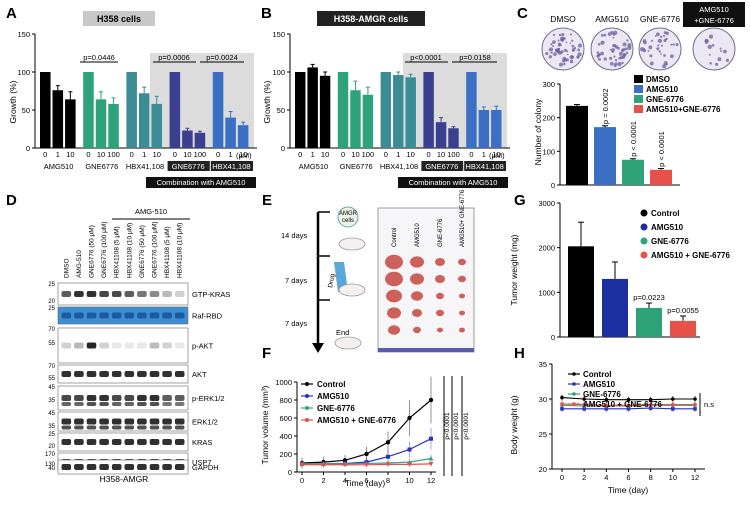  I want to click on panel-c-legend-label: DMSO, so click(658, 79).